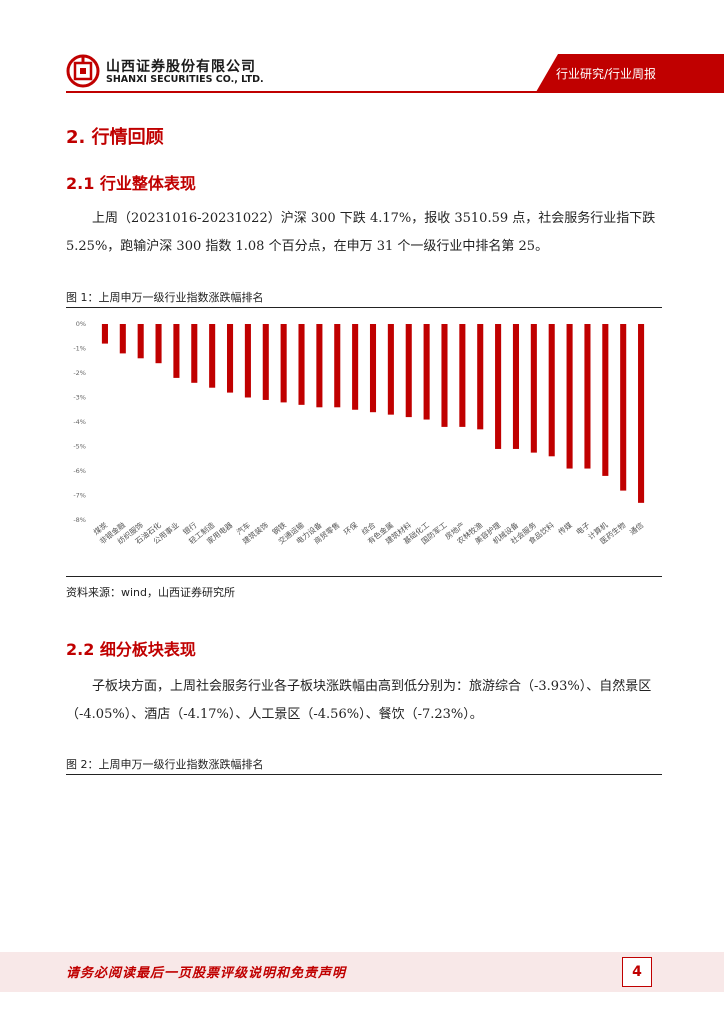  Describe the element at coordinates (637, 972) in the screenshot. I see `page-number: 4` at that location.